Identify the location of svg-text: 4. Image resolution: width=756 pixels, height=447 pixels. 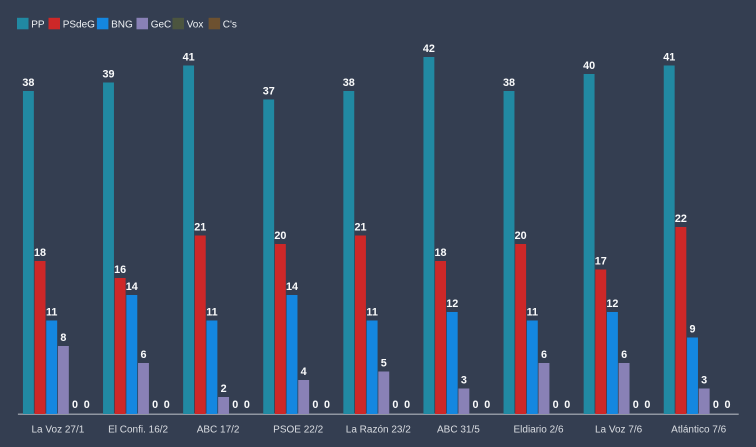
(304, 372).